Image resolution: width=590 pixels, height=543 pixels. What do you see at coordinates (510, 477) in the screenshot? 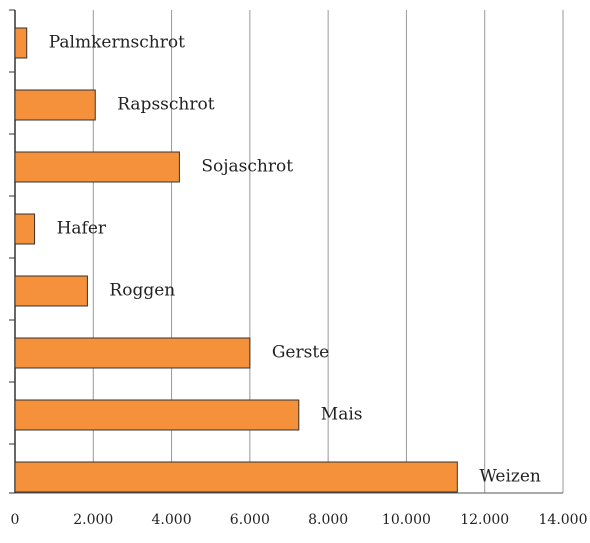
I see `category-label: Weizen` at bounding box center [510, 477].